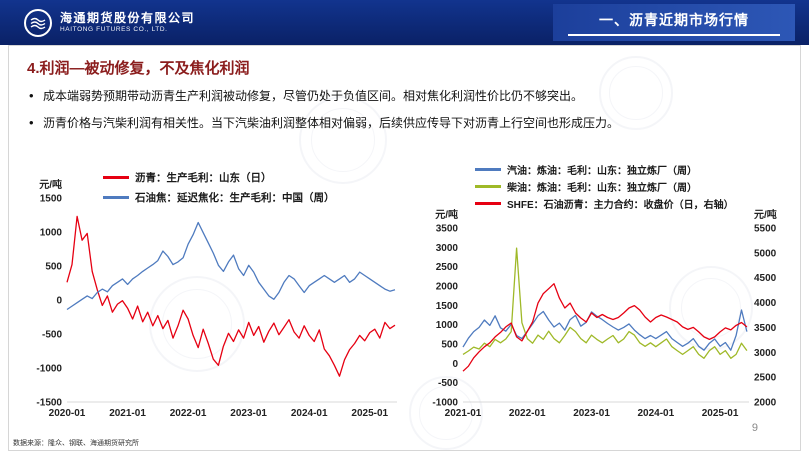 This screenshot has width=809, height=457. I want to click on section-title: 一、沥青近期市场行情, so click(674, 19).